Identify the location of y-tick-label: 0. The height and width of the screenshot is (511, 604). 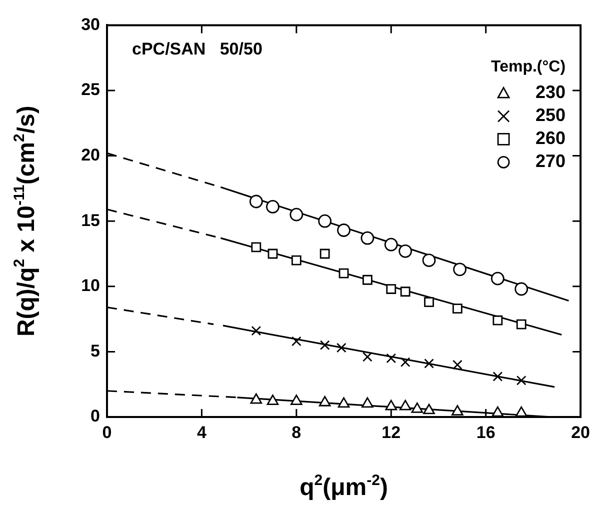
(95, 416).